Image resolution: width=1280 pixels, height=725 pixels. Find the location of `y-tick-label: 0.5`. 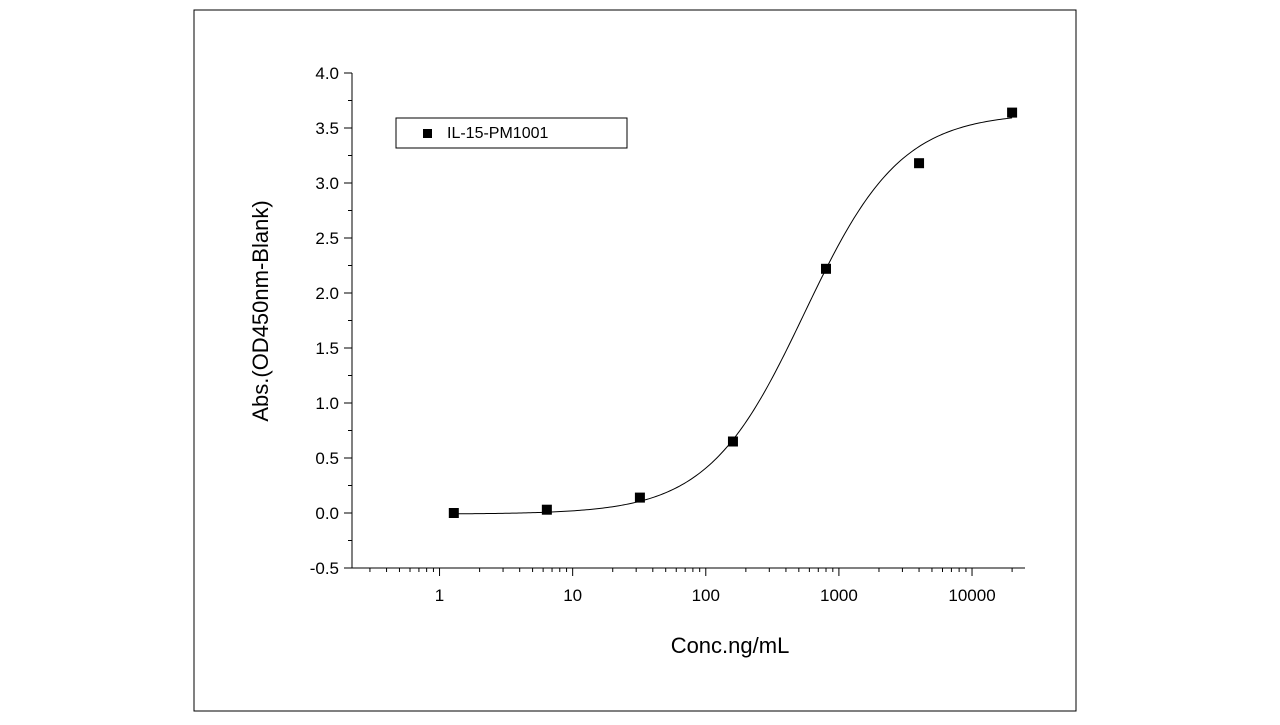

y-tick-label: 0.5 is located at coordinates (327, 458).